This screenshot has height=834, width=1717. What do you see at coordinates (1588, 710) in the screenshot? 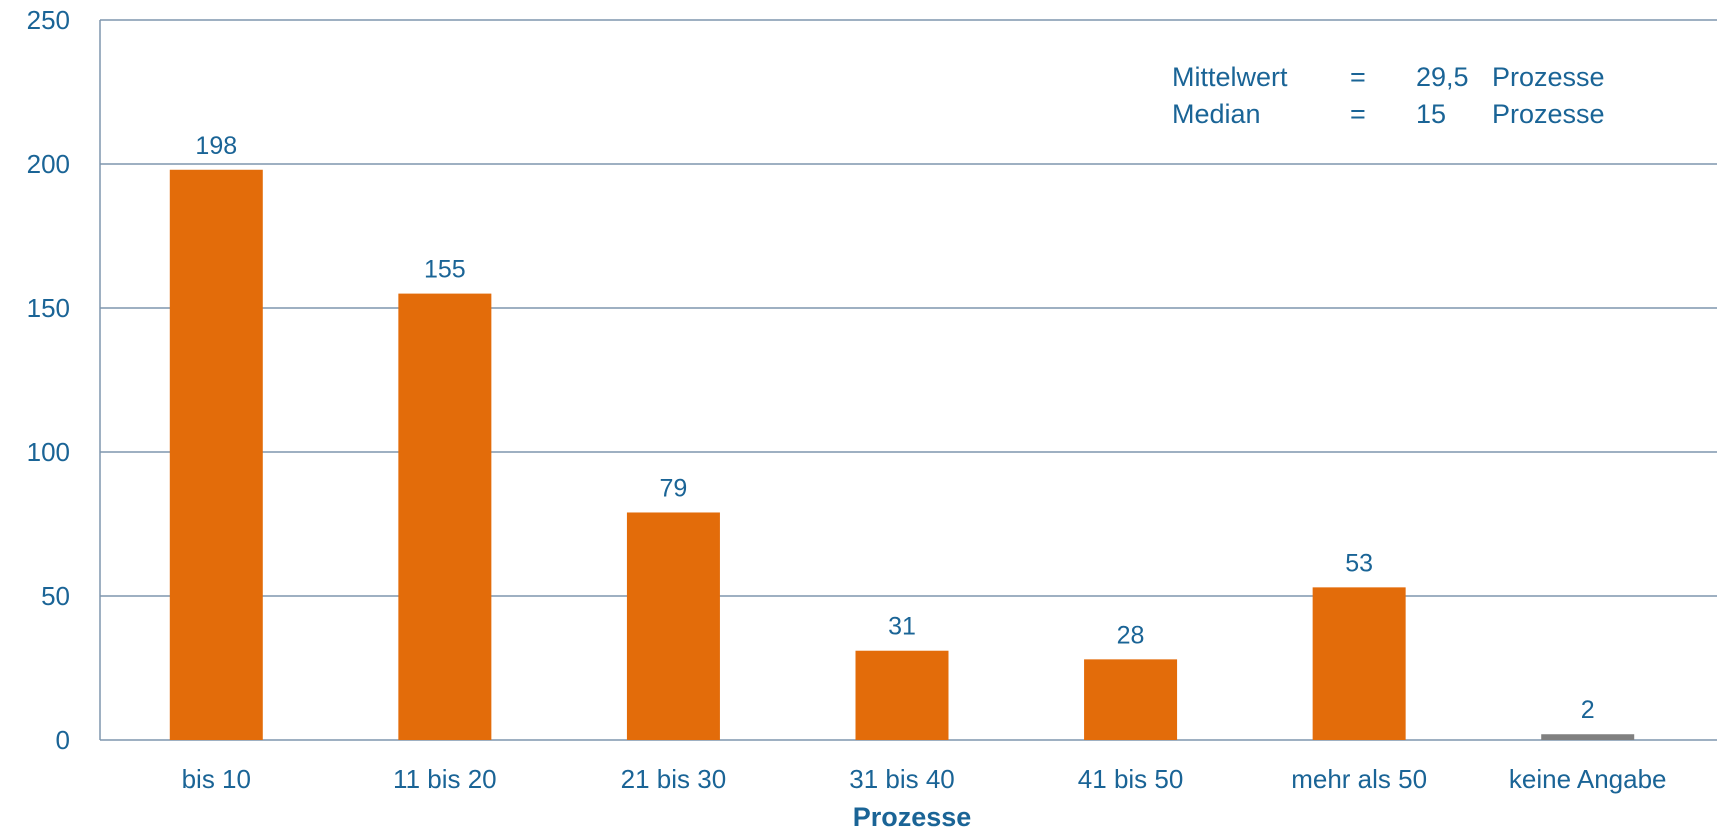
I see `value-label: 2` at bounding box center [1588, 710].